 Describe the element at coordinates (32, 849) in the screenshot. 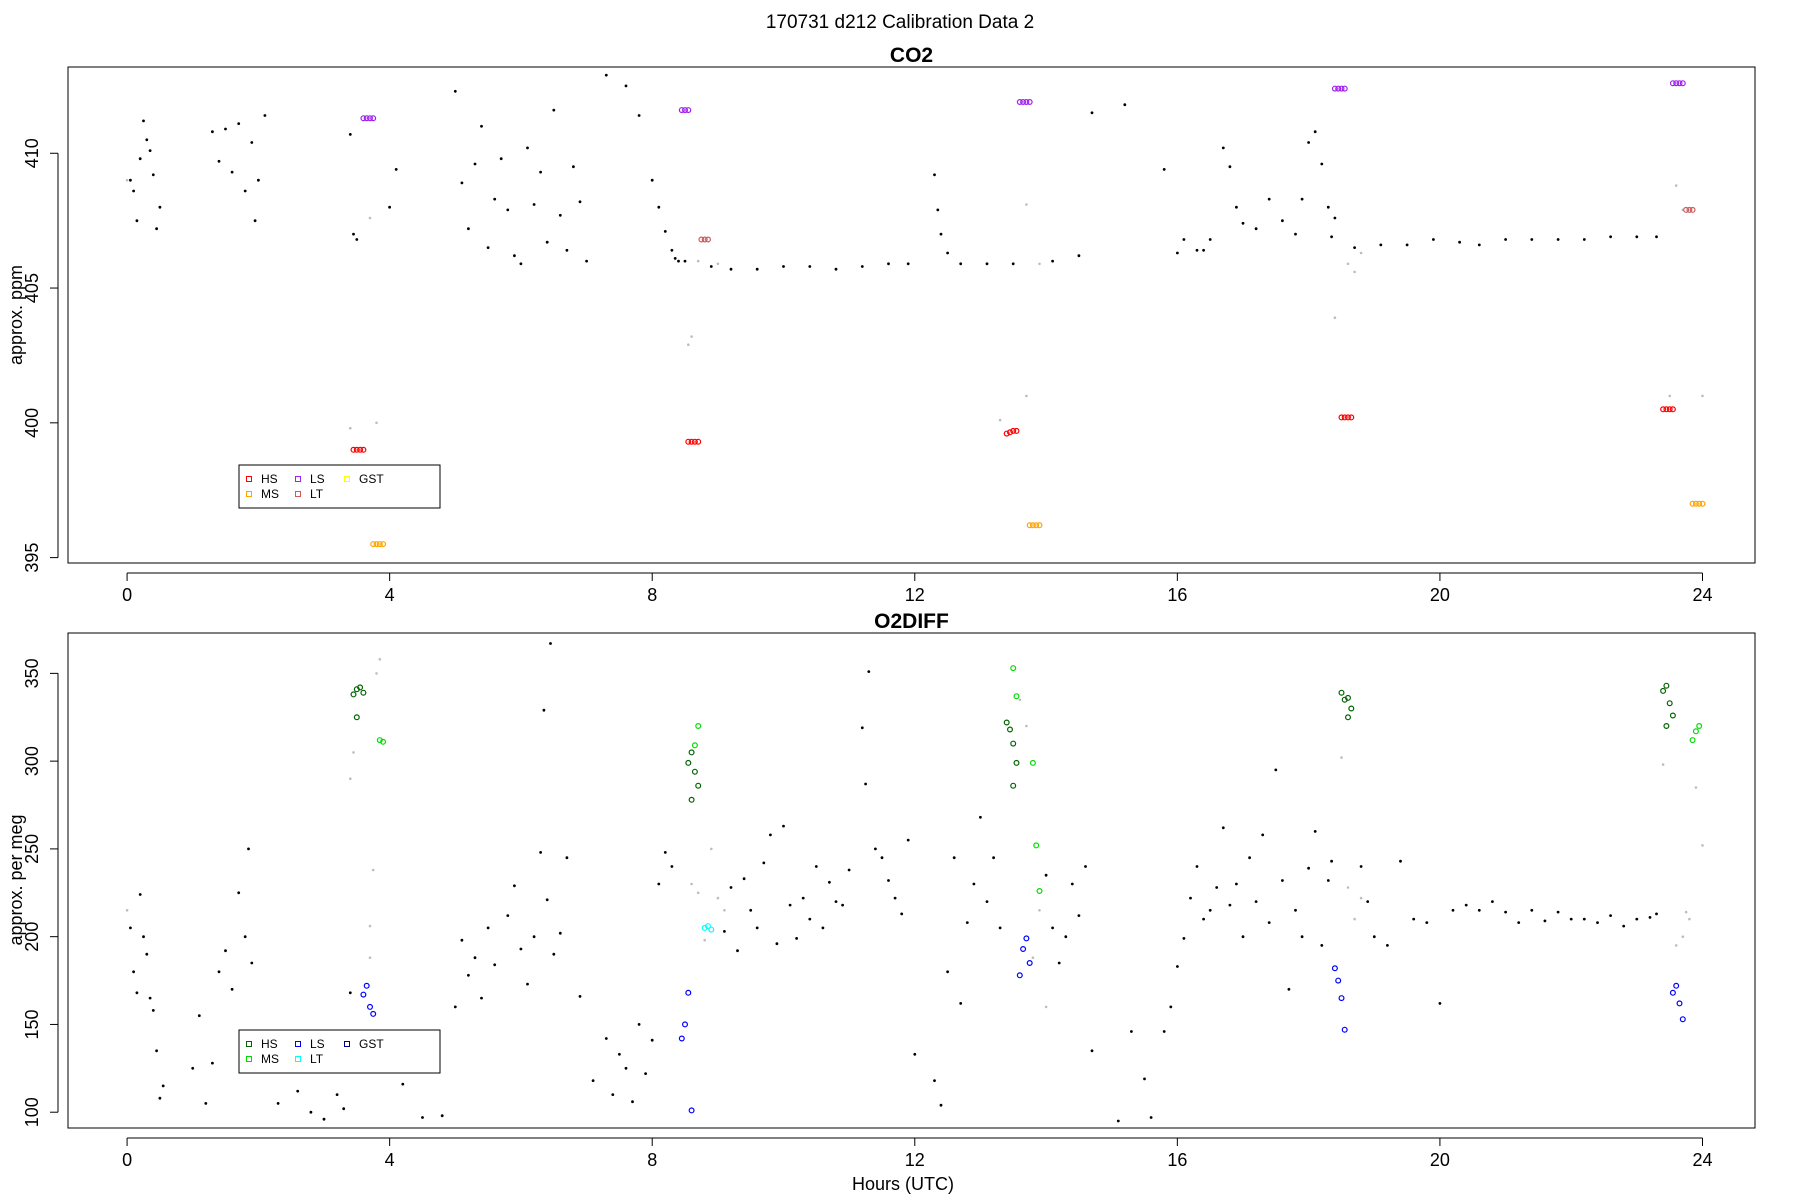

I see `o2diff-y-tick-label: 250` at that location.